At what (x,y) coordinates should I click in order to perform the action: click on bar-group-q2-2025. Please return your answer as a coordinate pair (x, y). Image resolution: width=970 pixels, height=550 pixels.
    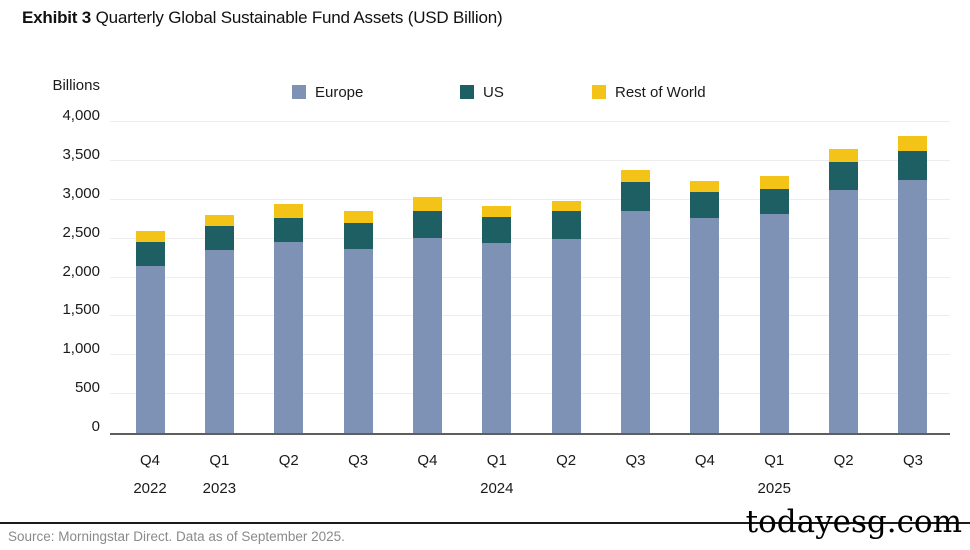
    Looking at the image, I should click on (844, 277).